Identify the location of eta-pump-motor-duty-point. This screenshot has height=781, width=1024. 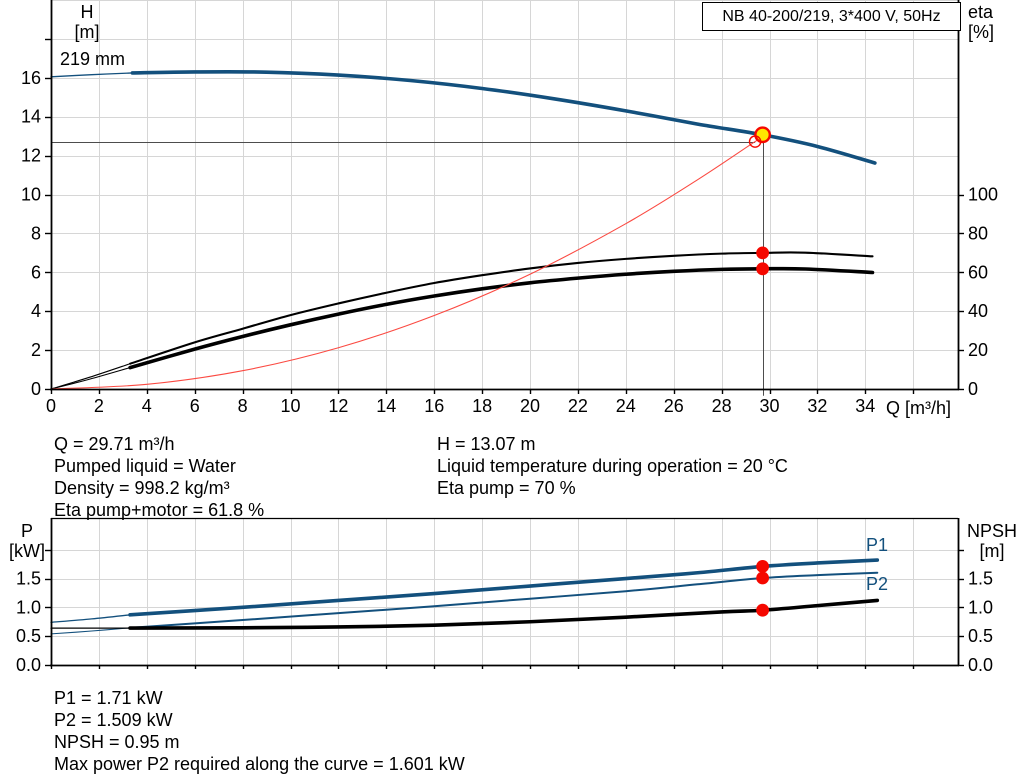
(762, 269).